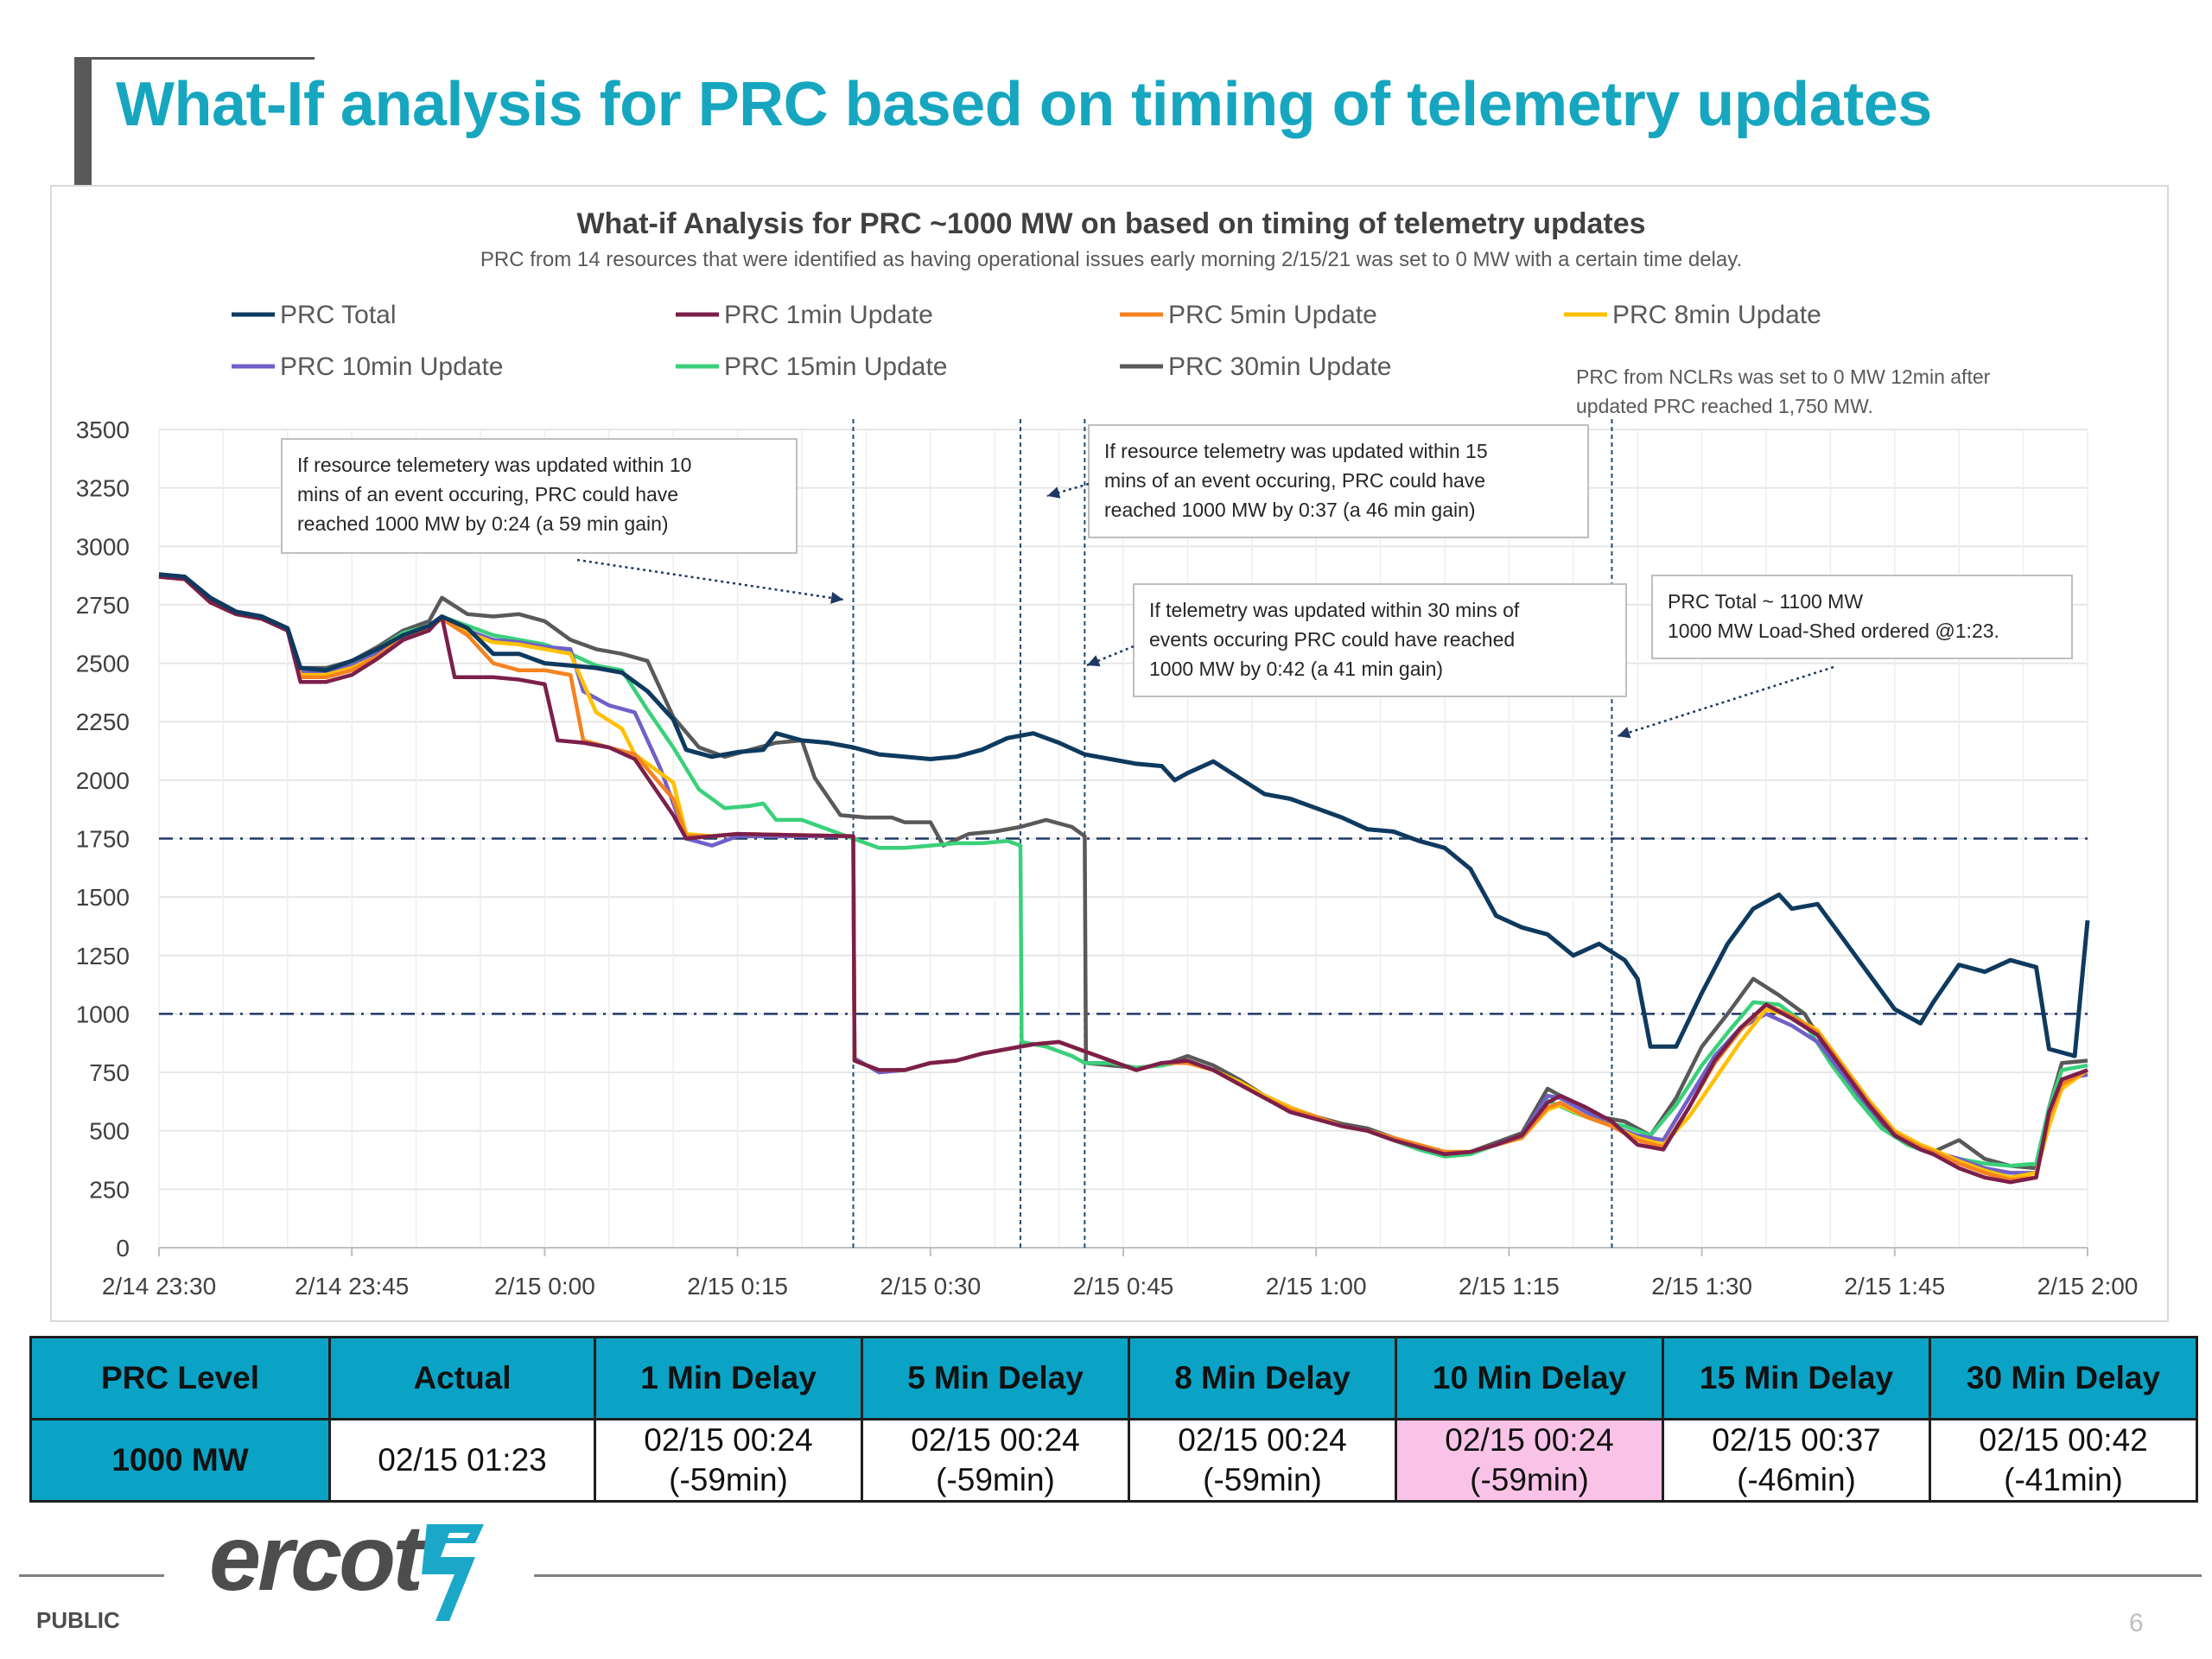 This screenshot has height=1659, width=2212. Describe the element at coordinates (1724, 406) in the screenshot. I see `legend-note-line-2: updated PRC reached 1,750 MW.` at that location.